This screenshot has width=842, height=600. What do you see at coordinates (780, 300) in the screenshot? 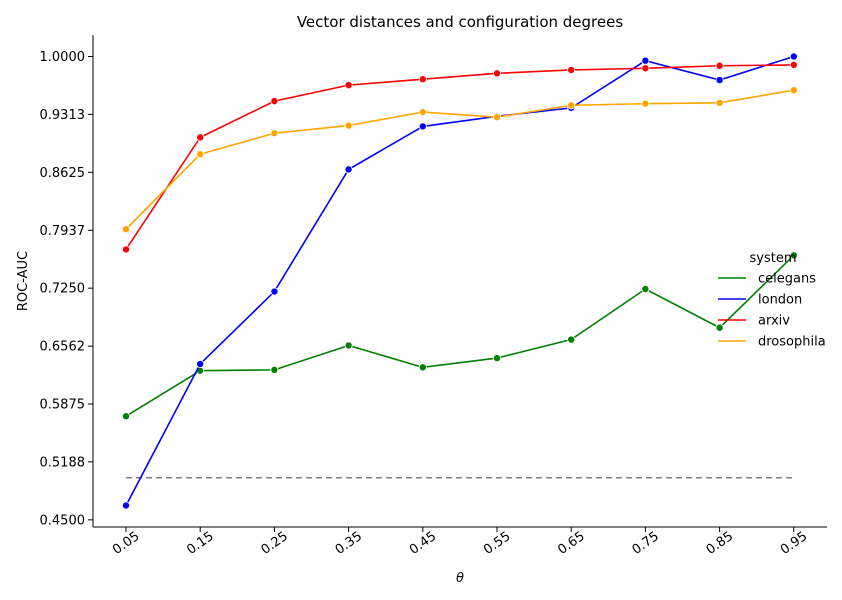
I see `legend-label-london: london` at bounding box center [780, 300].